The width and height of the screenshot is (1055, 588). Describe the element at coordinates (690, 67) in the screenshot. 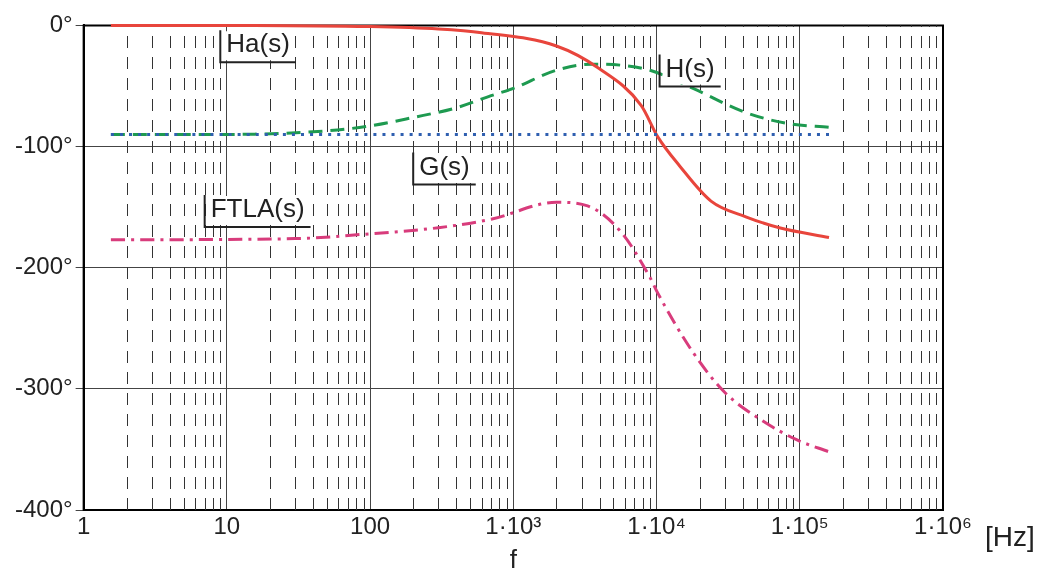

I see `series-label: H(s)` at that location.